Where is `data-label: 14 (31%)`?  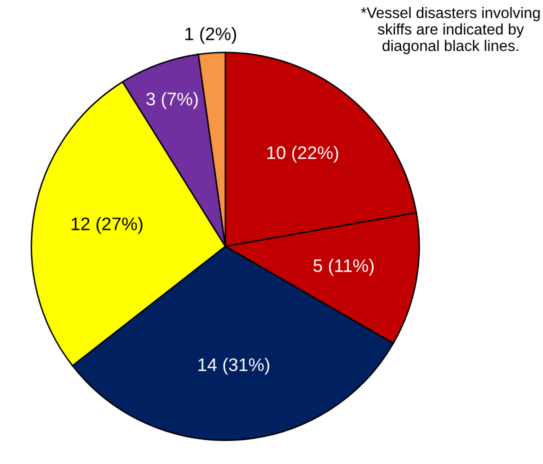
data-label: 14 (31%) is located at coordinates (234, 366).